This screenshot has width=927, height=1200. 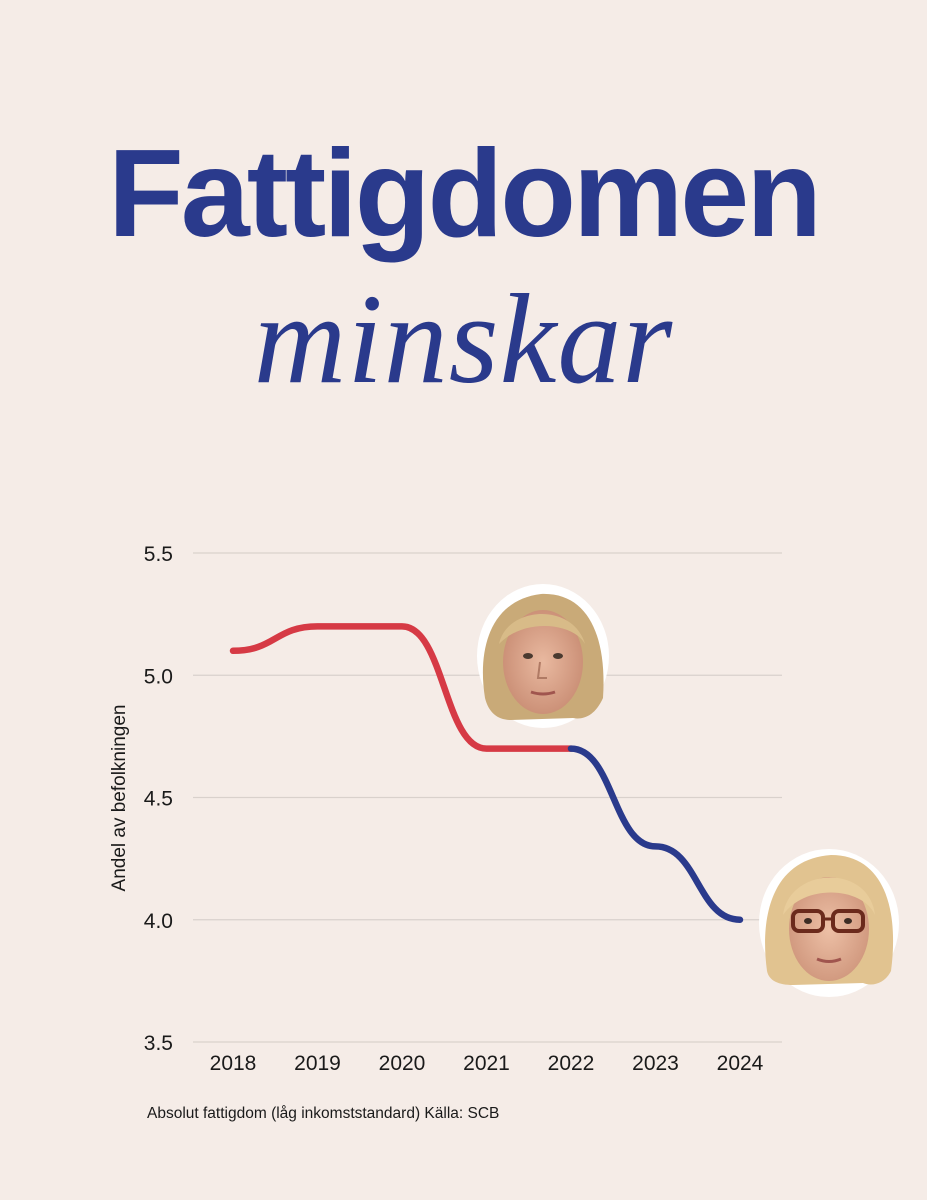 I want to click on x-tick-label: 2023, so click(x=655, y=1063).